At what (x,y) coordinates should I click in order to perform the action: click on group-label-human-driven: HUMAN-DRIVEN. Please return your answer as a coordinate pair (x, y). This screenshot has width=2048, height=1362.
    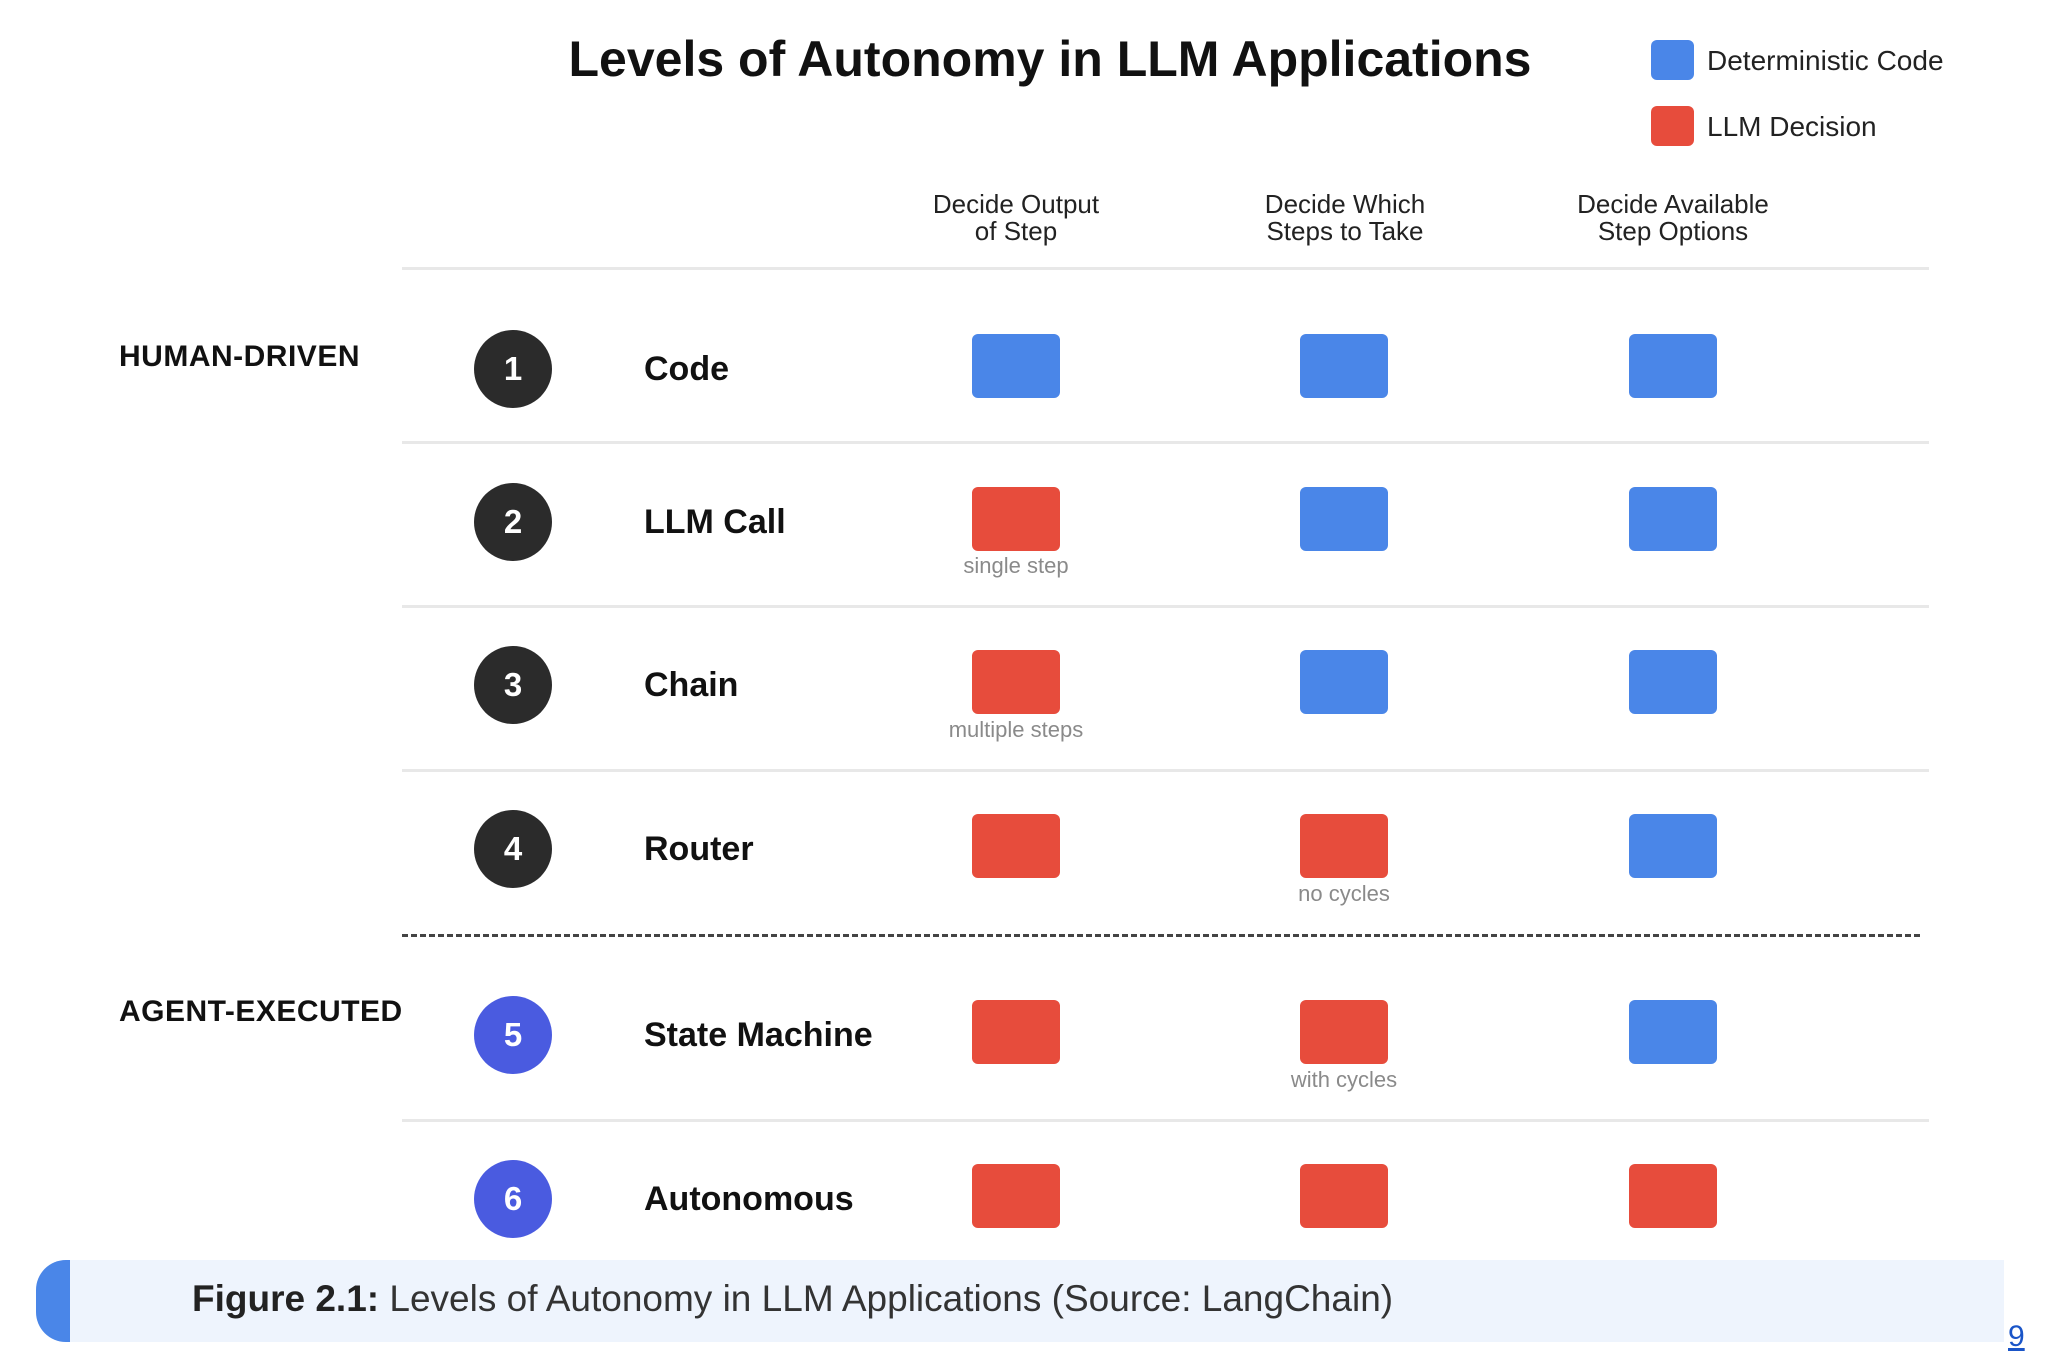
    Looking at the image, I should click on (239, 356).